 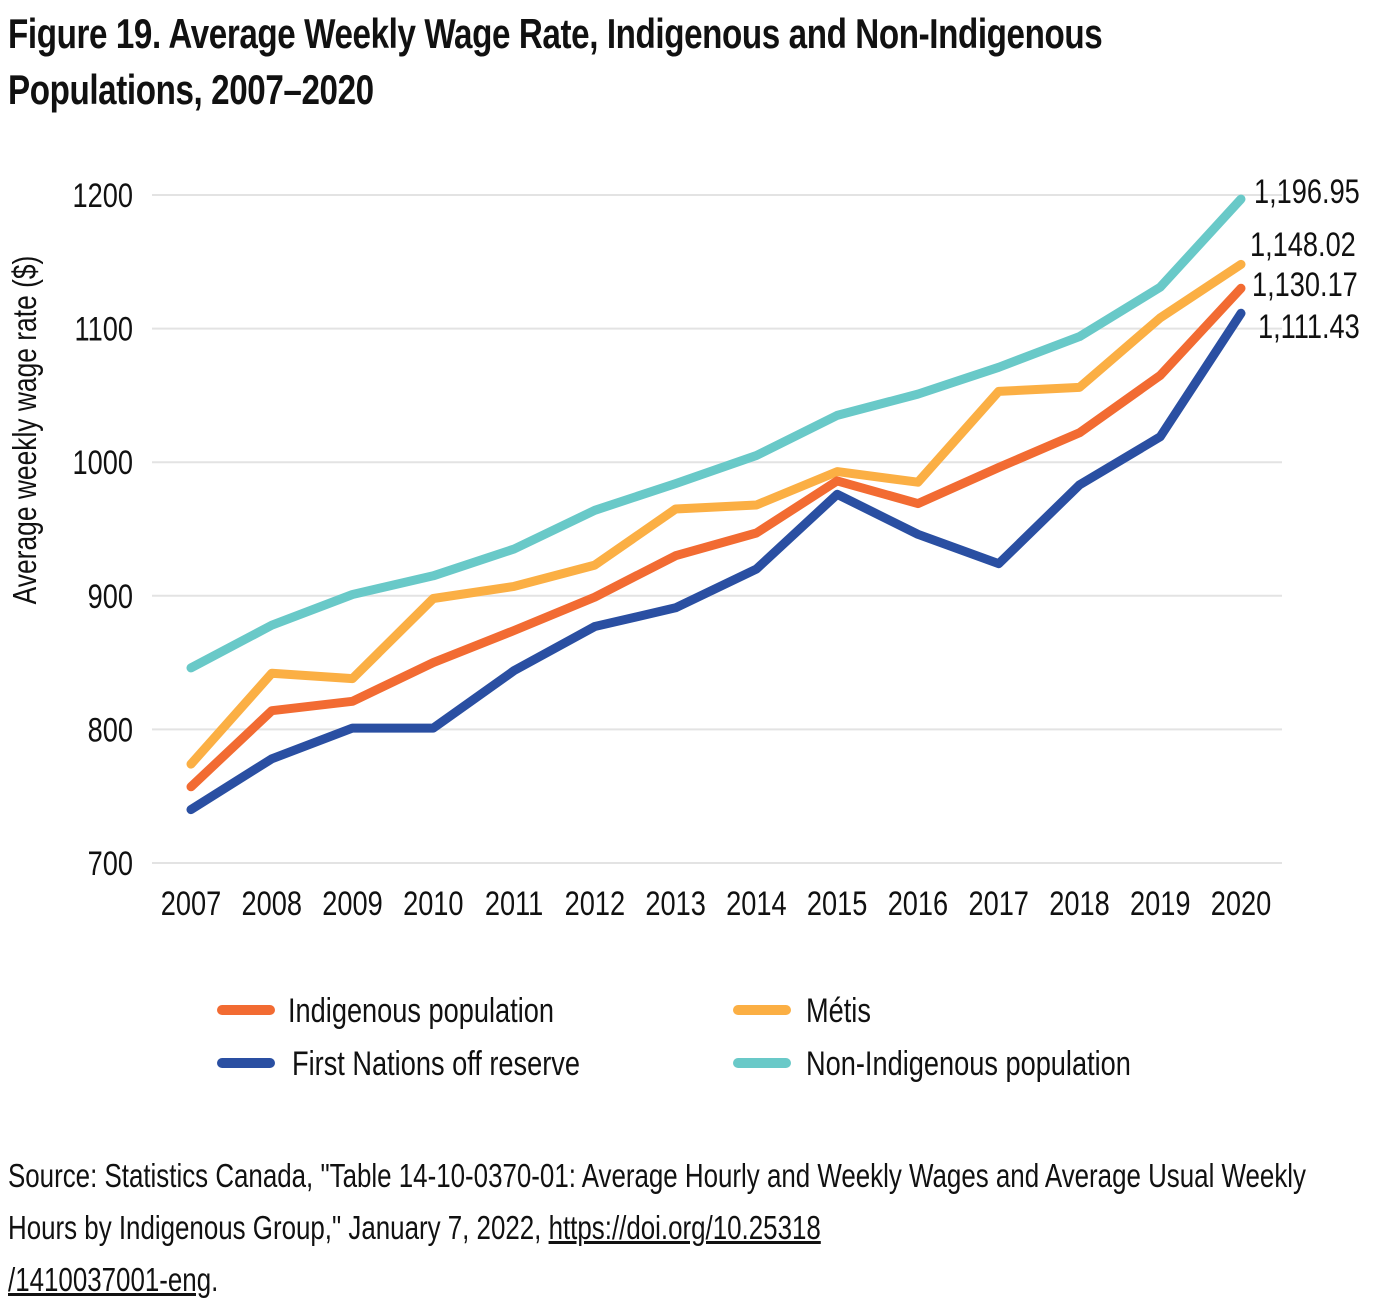 What do you see at coordinates (272, 903) in the screenshot?
I see `x-tick-label: 2008` at bounding box center [272, 903].